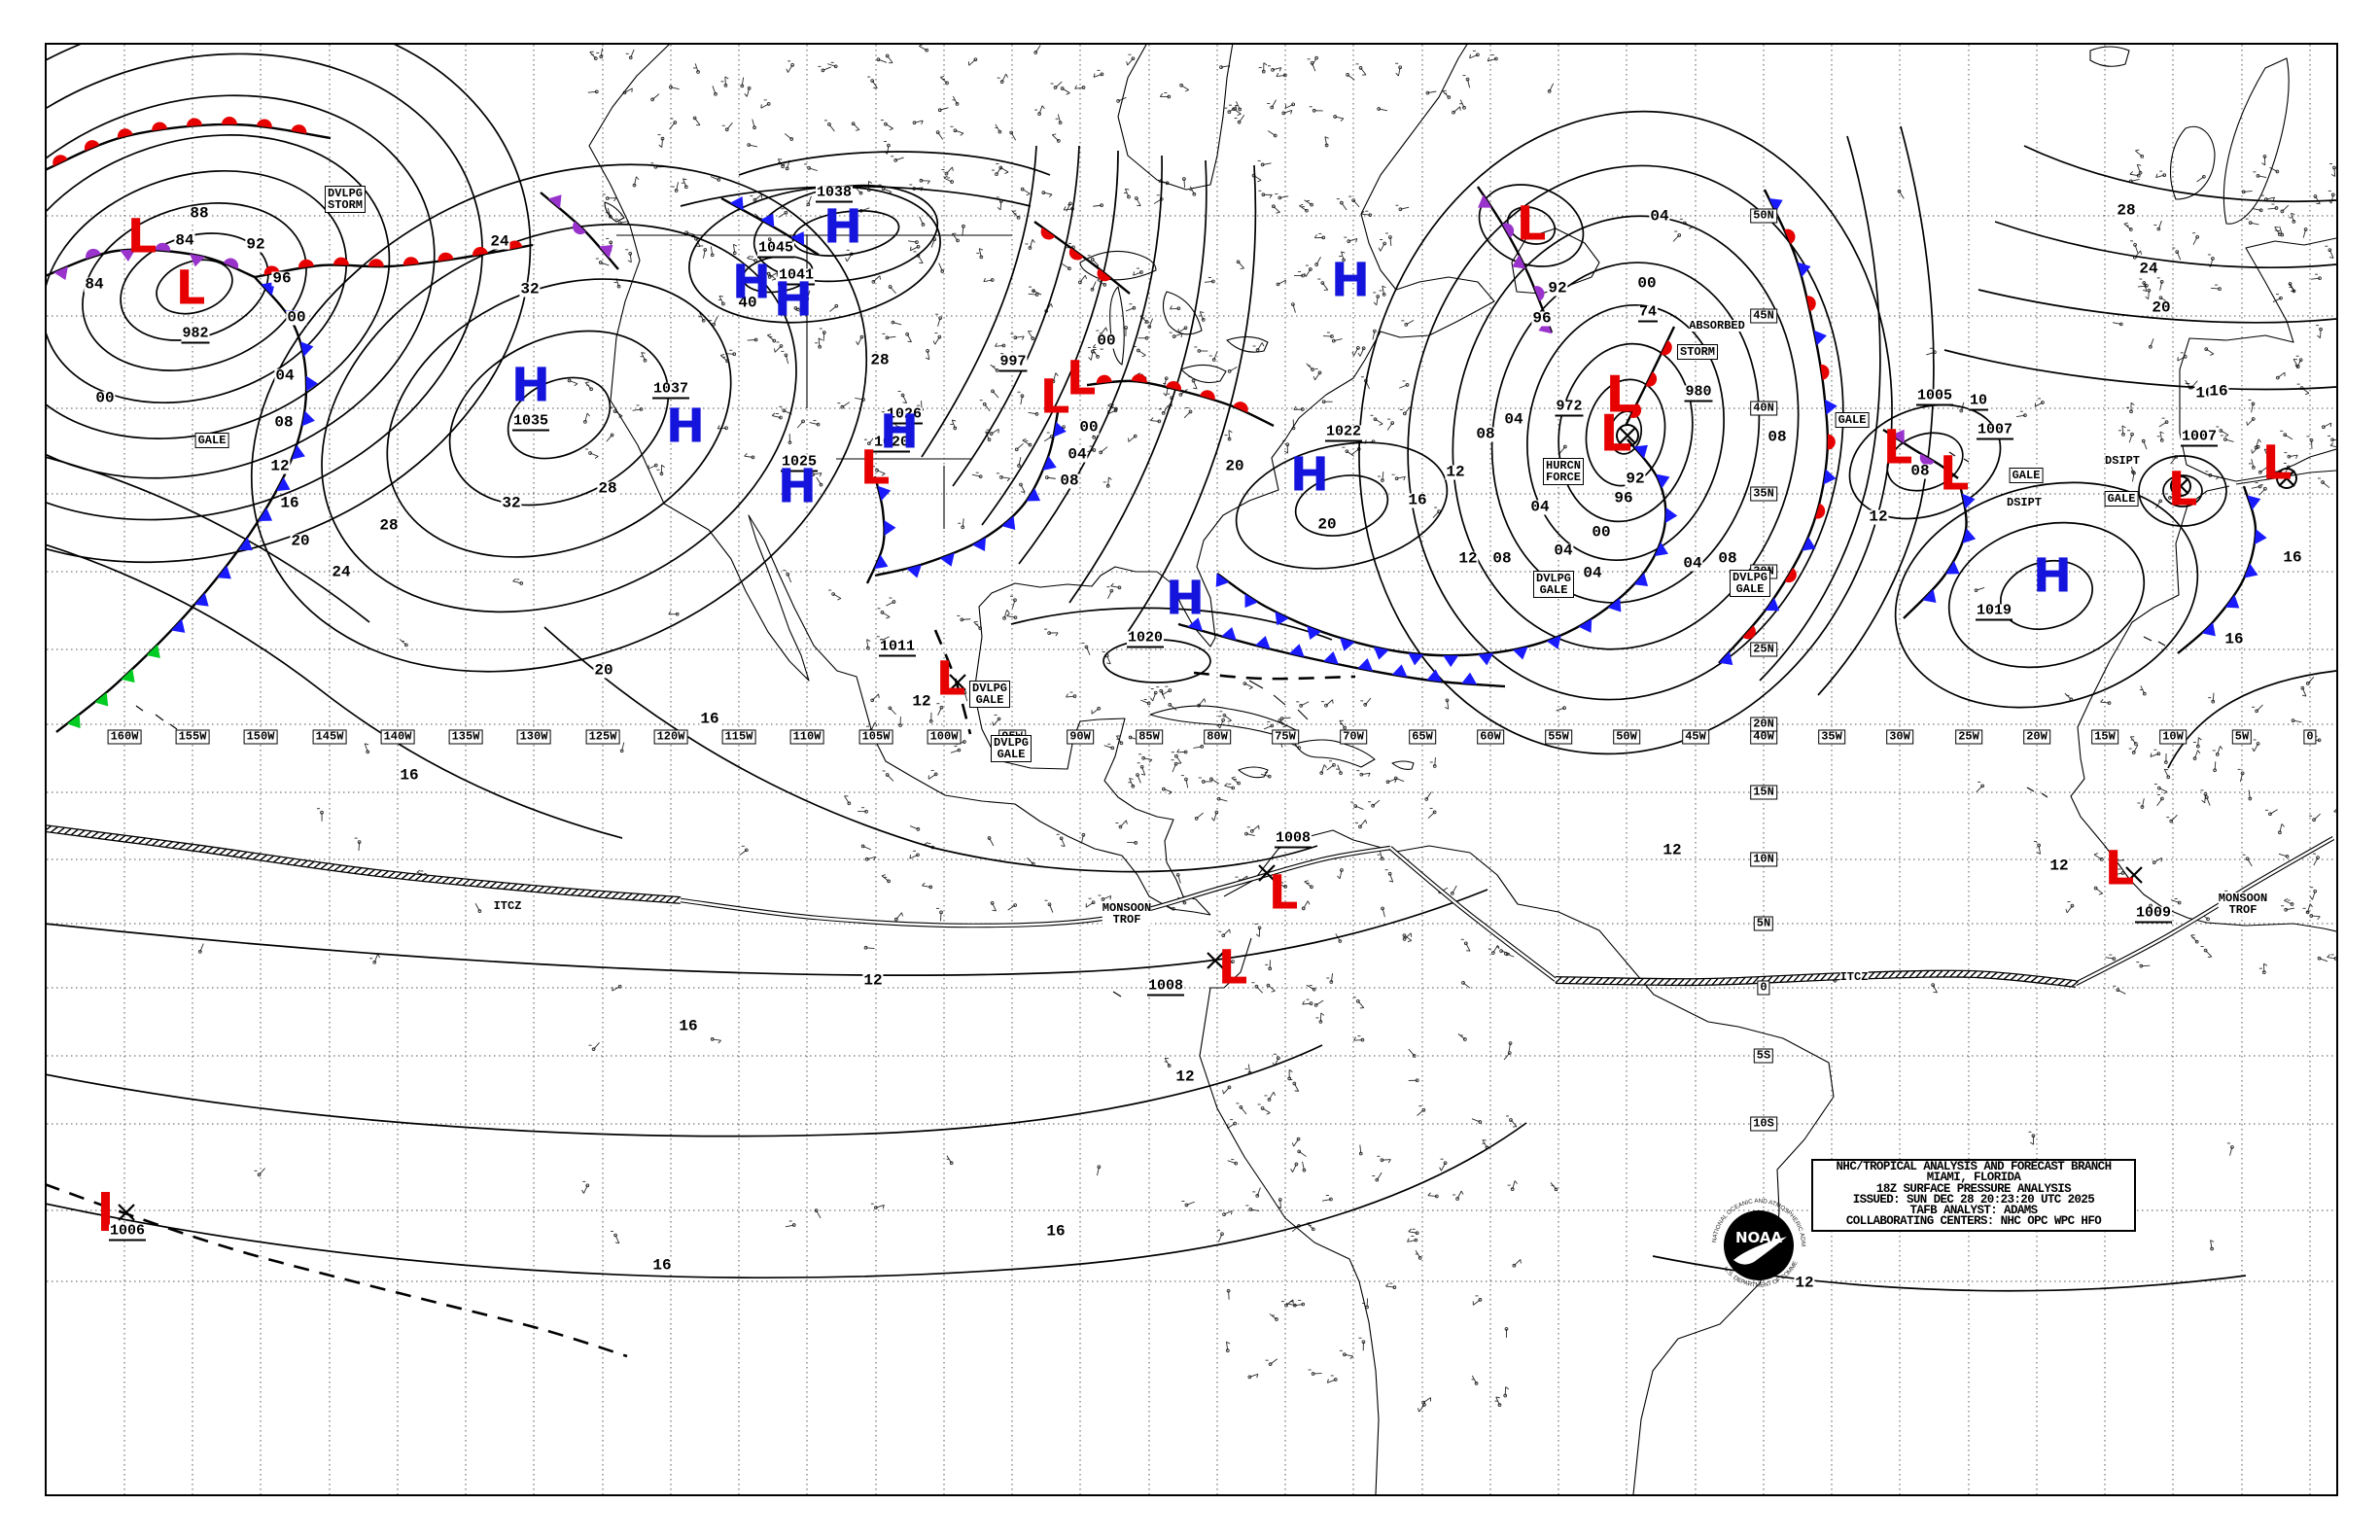  What do you see at coordinates (2153, 914) in the screenshot?
I see `pressure-value-label: 1009` at bounding box center [2153, 914].